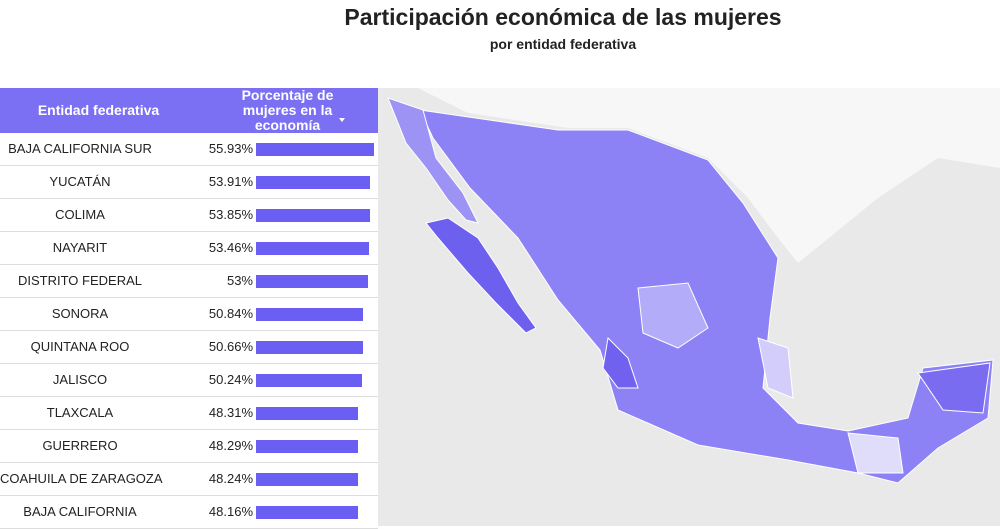 The image size is (1000, 529). What do you see at coordinates (80, 247) in the screenshot?
I see `state-name: NAYARIT` at bounding box center [80, 247].